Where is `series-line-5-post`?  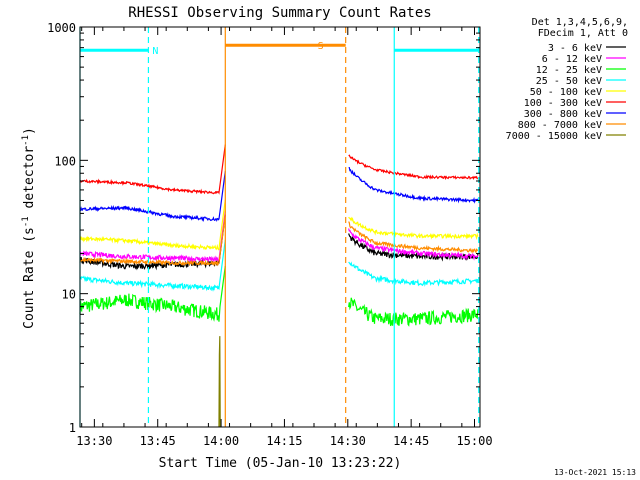
series-line-5-post is located at coordinates (413, 167).